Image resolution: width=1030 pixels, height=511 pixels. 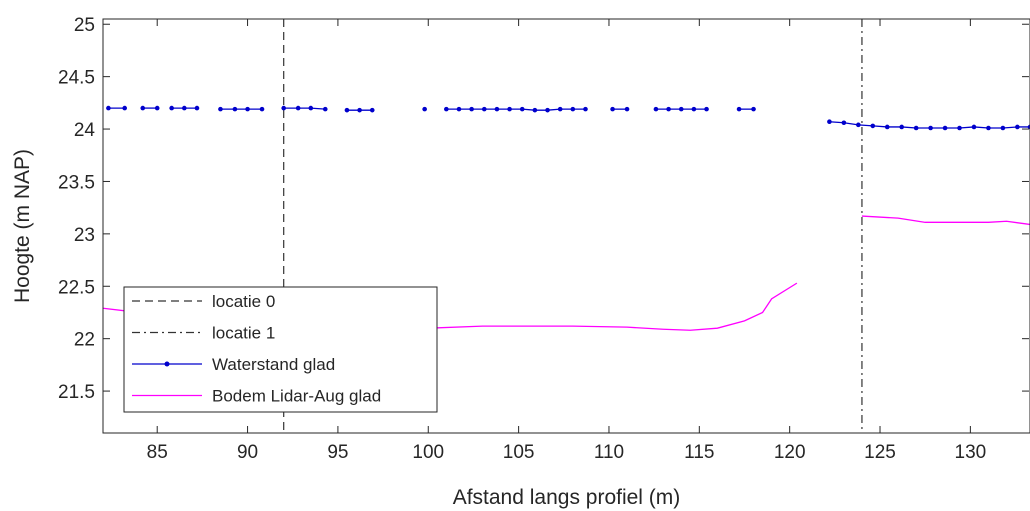 I want to click on x-axis-label: Afstand langs profiel (m), so click(x=567, y=497).